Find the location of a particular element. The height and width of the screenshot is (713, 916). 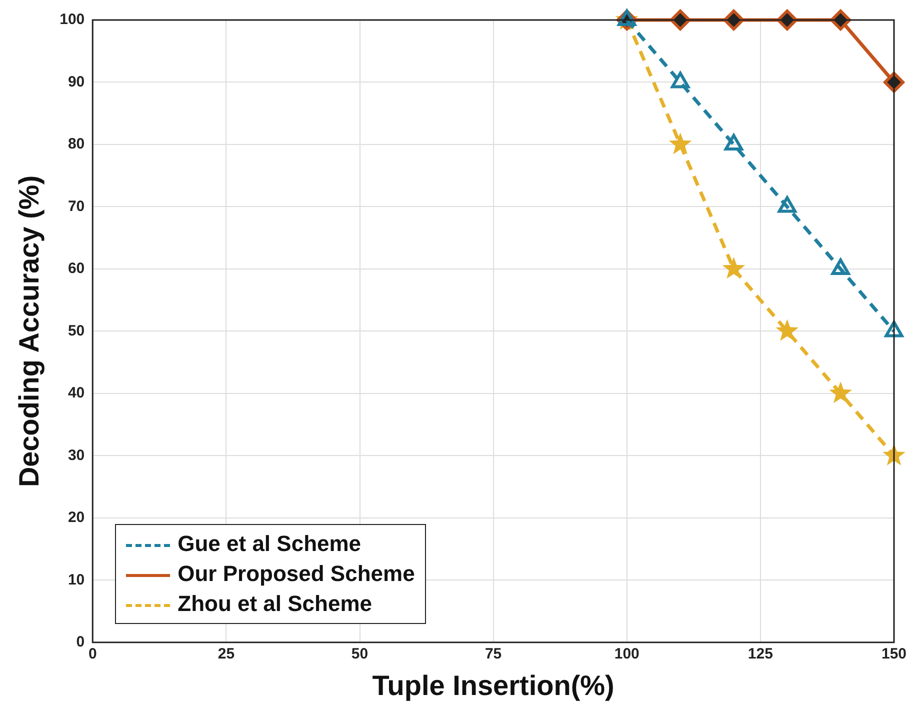

x-axis-title: Tuple Insertion(%) is located at coordinates (493, 685).